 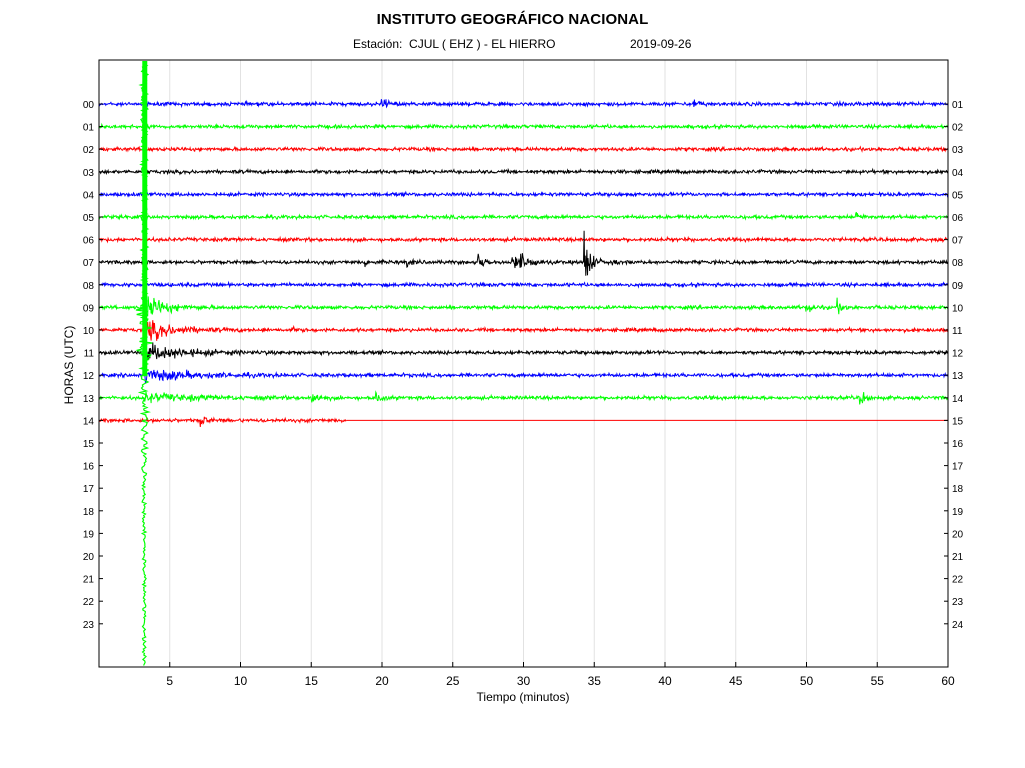 What do you see at coordinates (958, 150) in the screenshot?
I see `y-tick-label-right: 03` at bounding box center [958, 150].